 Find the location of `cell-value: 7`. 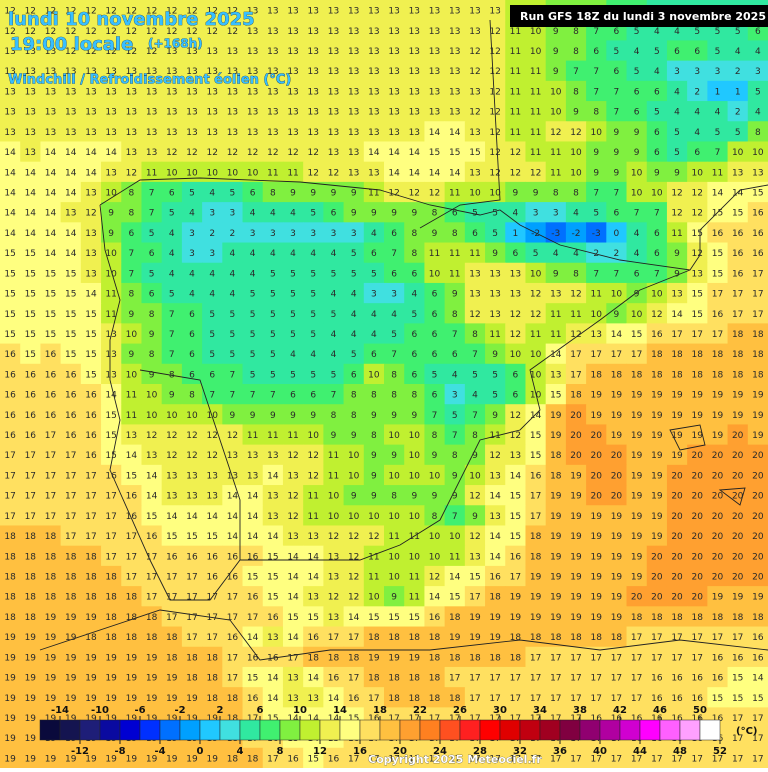

cell-value: 7 is located at coordinates (596, 92).